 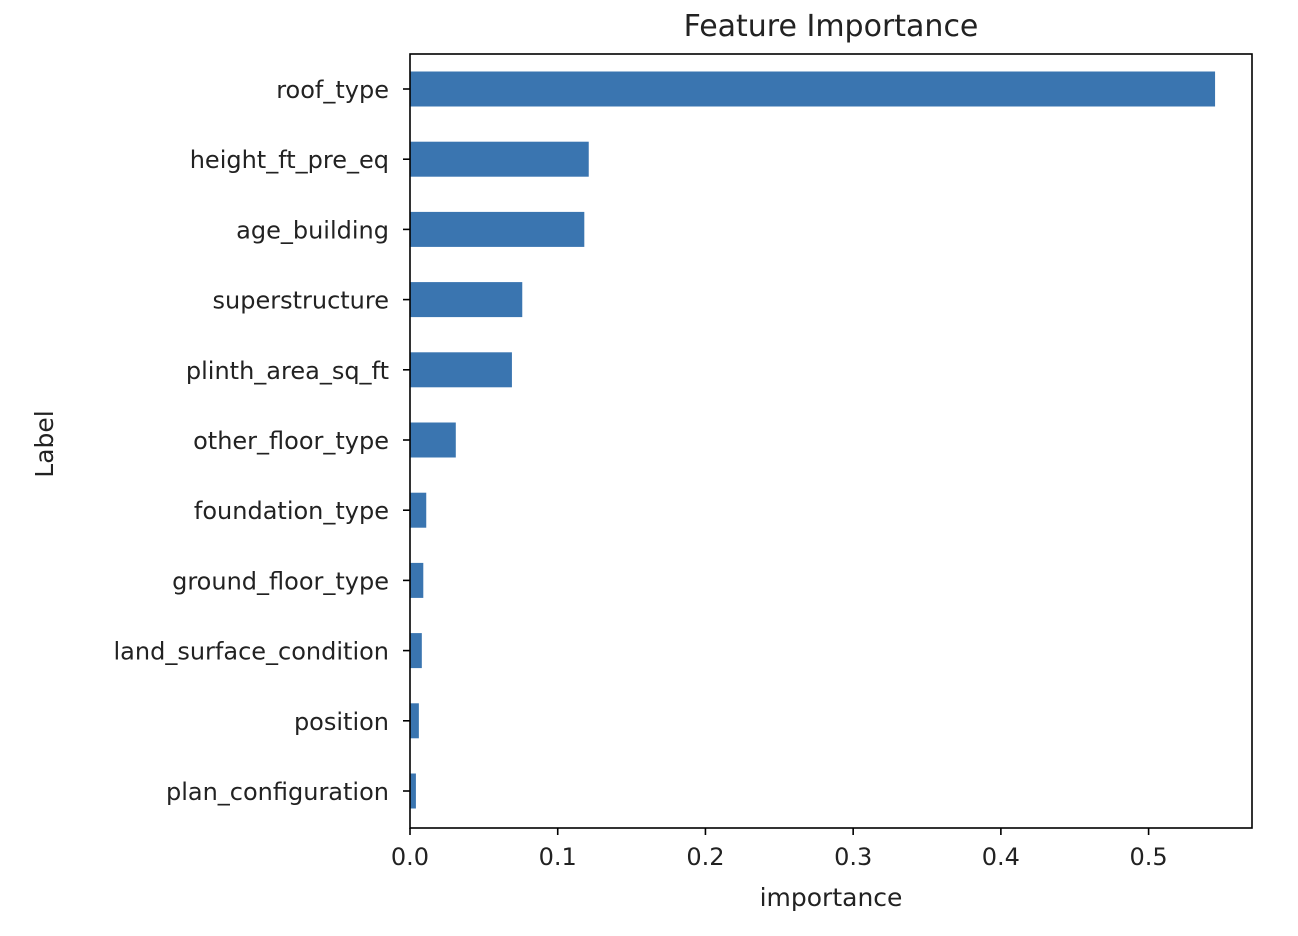 What do you see at coordinates (853, 857) in the screenshot?
I see `x-tick-label: 0.3` at bounding box center [853, 857].